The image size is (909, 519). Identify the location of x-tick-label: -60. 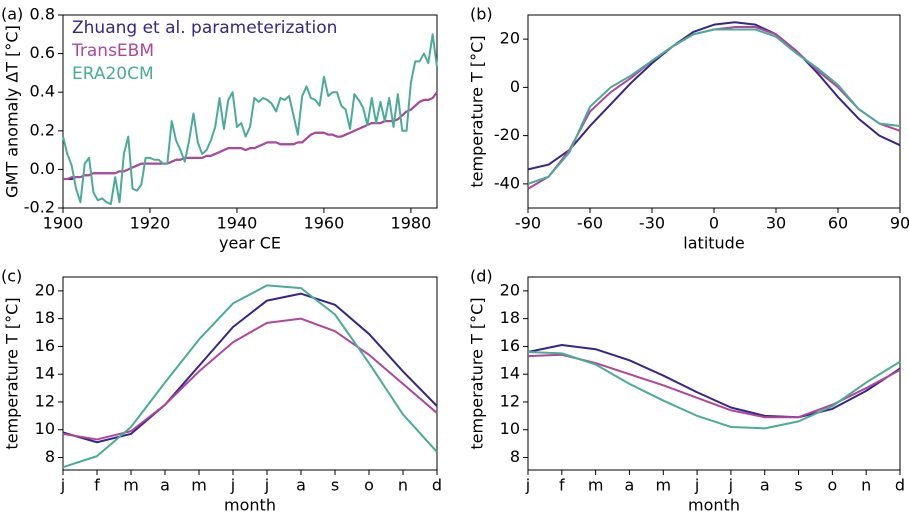
(590, 223).